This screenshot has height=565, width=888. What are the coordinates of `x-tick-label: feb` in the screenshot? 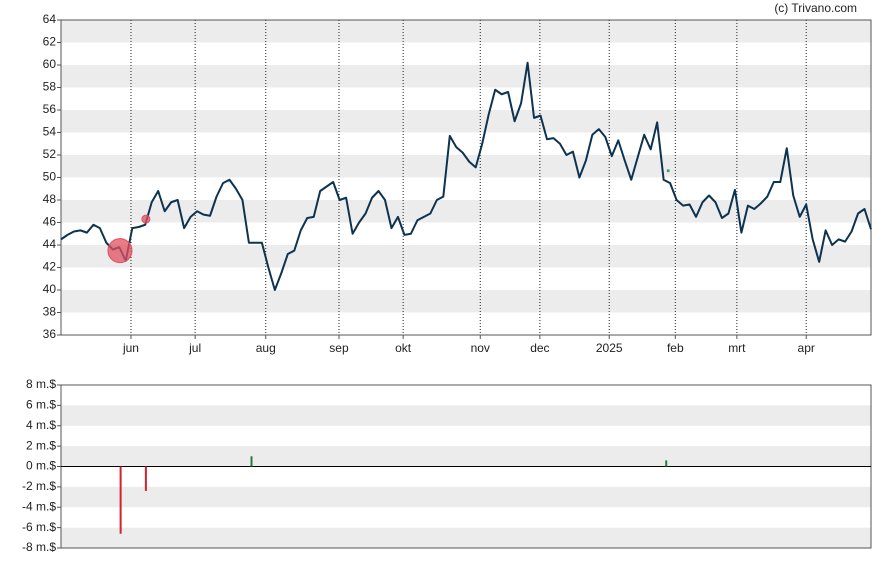 It's located at (675, 348).